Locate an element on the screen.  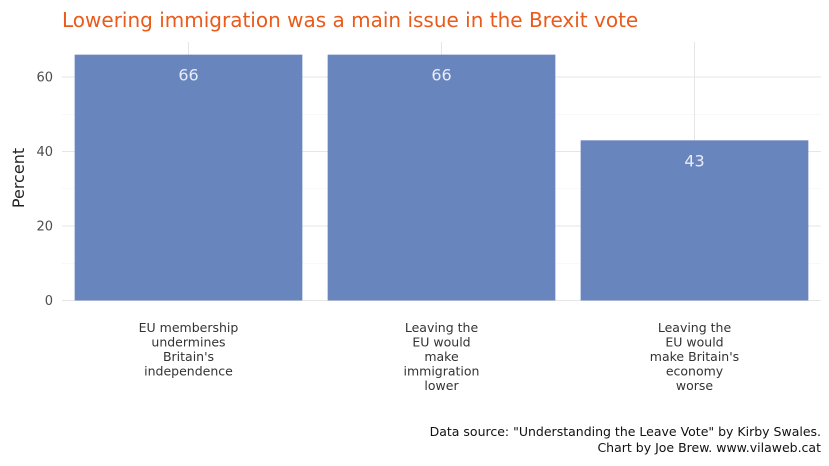
x-category-label-line: worse is located at coordinates (695, 385).